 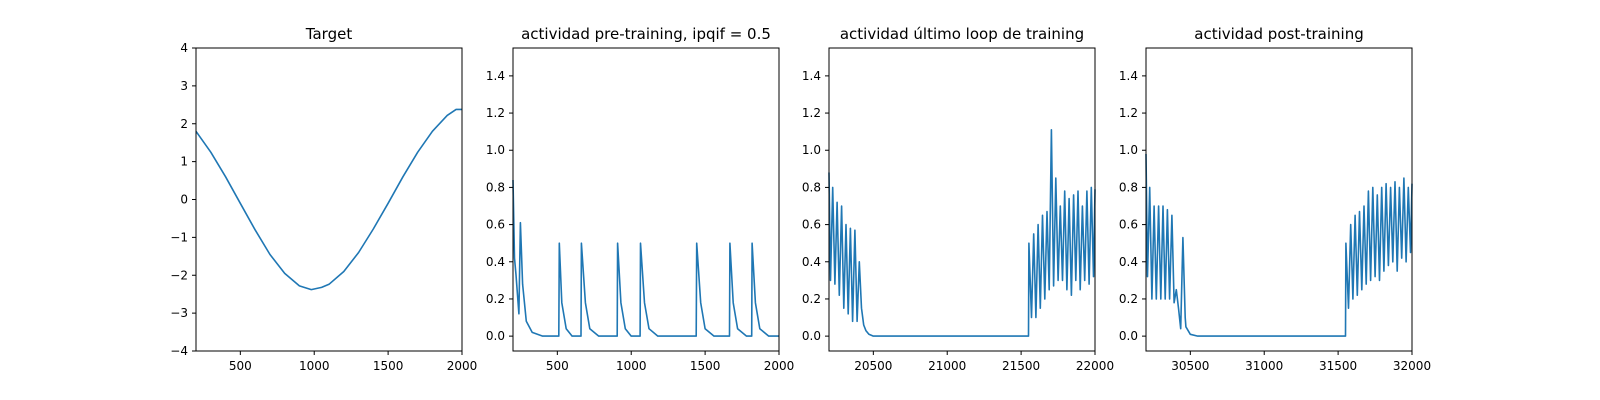 What do you see at coordinates (1264, 366) in the screenshot?
I see `x-tick-label: 31000` at bounding box center [1264, 366].